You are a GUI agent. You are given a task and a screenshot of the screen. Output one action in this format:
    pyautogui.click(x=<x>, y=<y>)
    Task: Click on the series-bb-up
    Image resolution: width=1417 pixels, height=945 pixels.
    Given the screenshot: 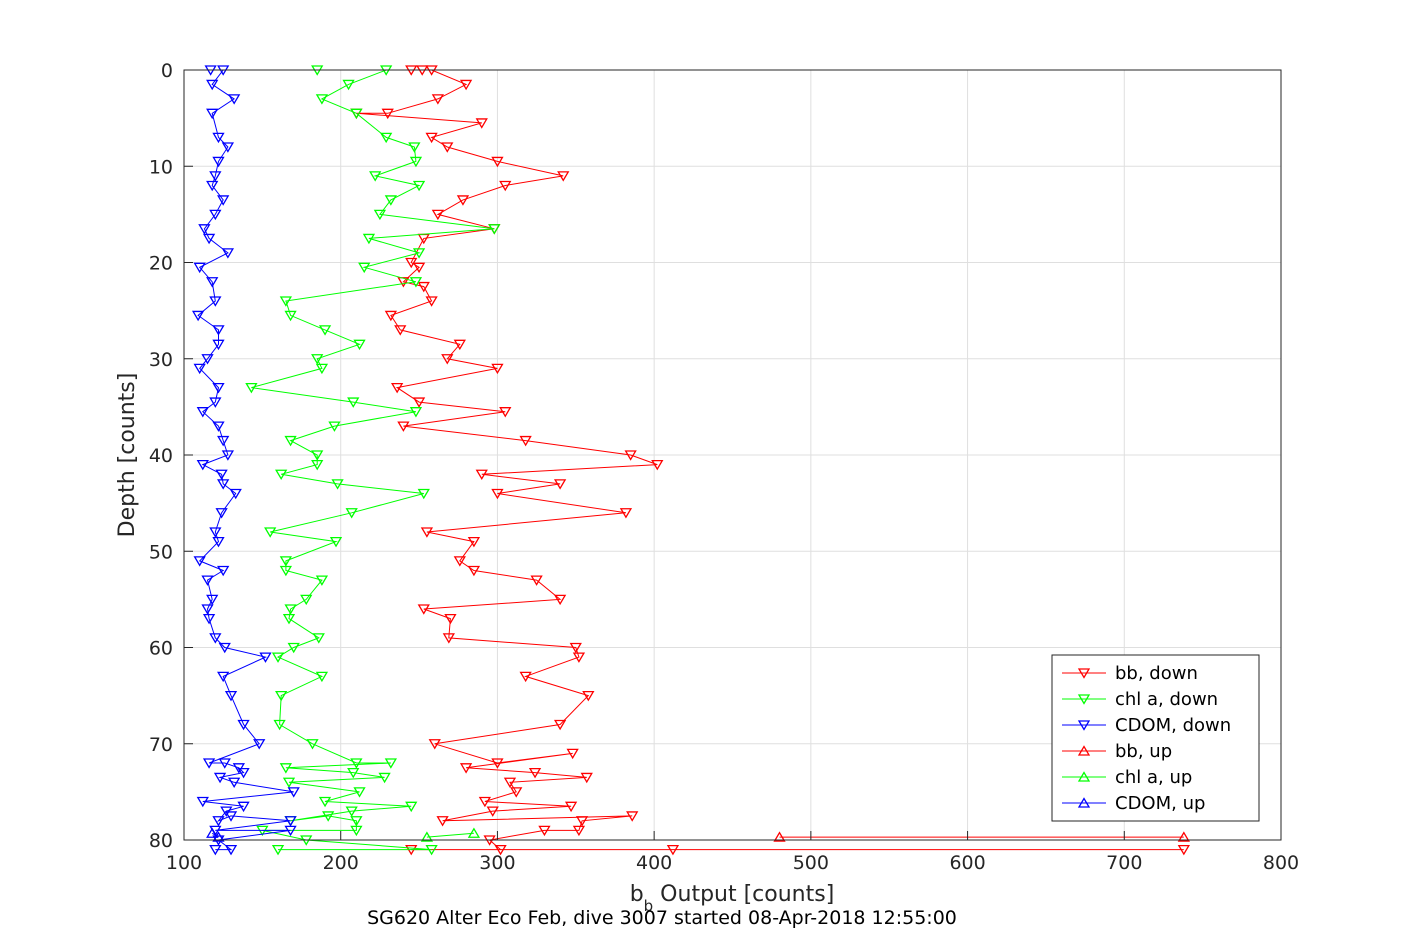 What is the action you would take?
    pyautogui.click(x=981, y=836)
    